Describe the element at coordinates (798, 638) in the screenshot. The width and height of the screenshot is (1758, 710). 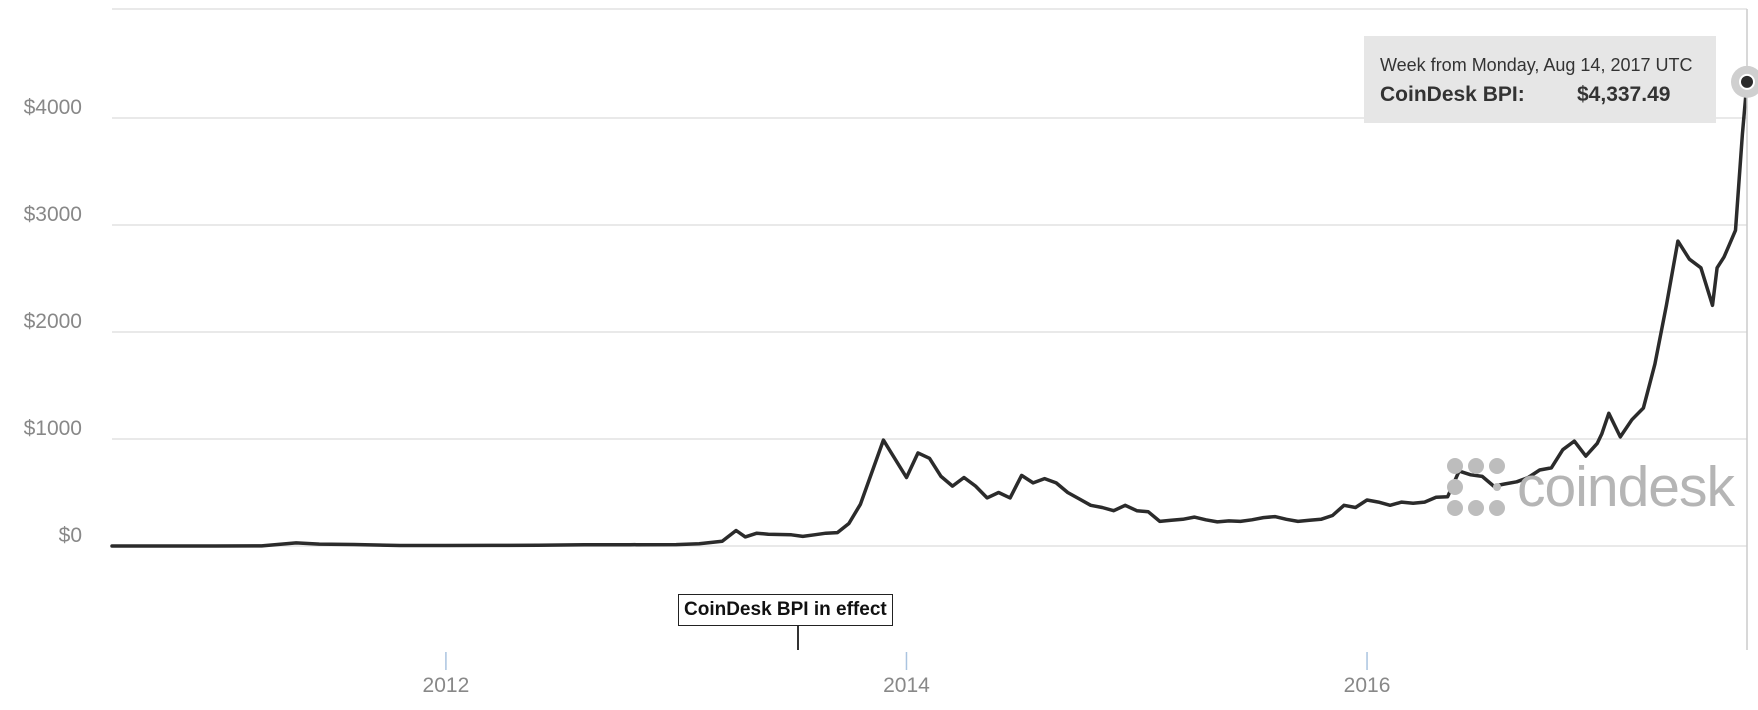
I see `annotation-marker` at that location.